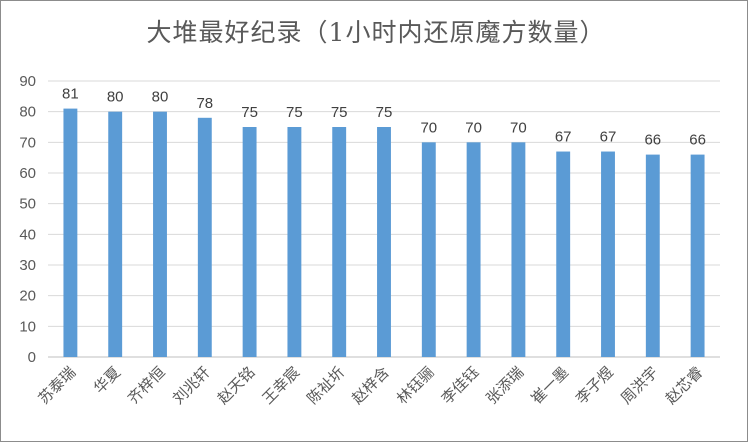  Describe the element at coordinates (57, 385) in the screenshot. I see `x-tick-label: 苏泰瑞` at that location.